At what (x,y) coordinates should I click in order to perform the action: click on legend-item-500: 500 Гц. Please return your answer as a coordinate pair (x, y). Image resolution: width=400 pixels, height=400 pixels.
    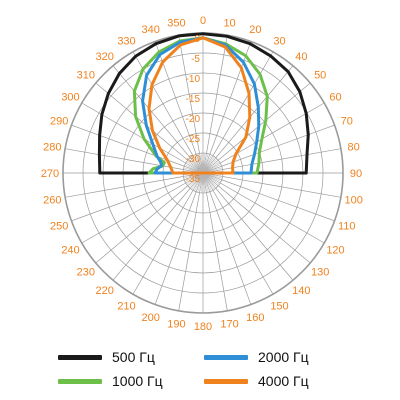
    Looking at the image, I should click on (106, 357).